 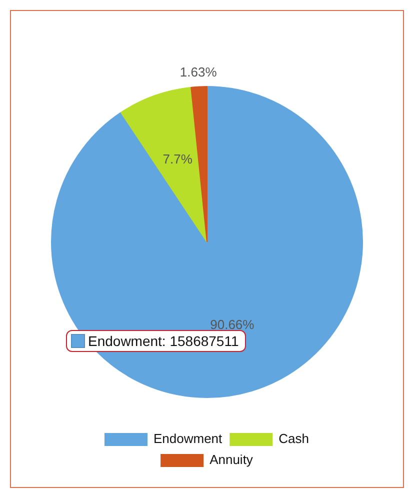 I want to click on data-label: 7.7%, so click(x=177, y=159).